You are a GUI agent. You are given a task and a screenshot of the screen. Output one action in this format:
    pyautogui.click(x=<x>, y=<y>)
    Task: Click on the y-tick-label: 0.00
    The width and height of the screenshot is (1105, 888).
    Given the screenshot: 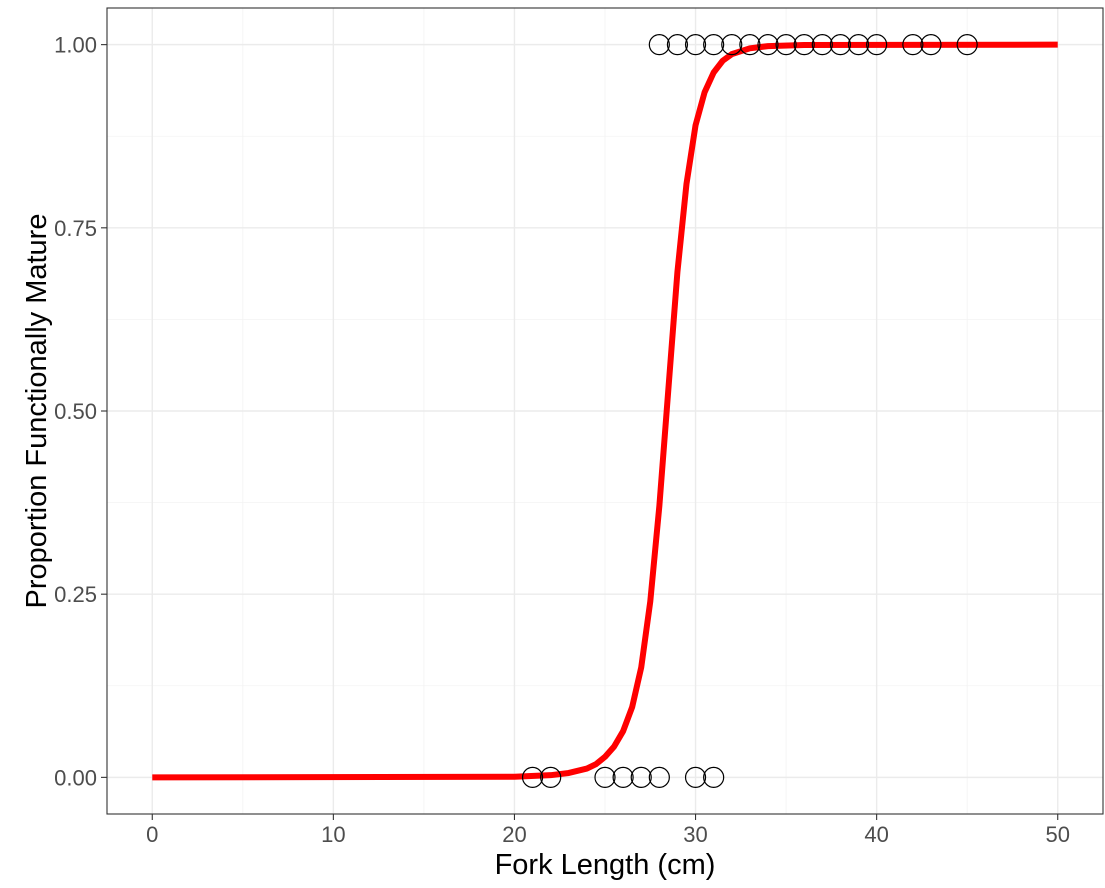 What is the action you would take?
    pyautogui.click(x=75, y=777)
    